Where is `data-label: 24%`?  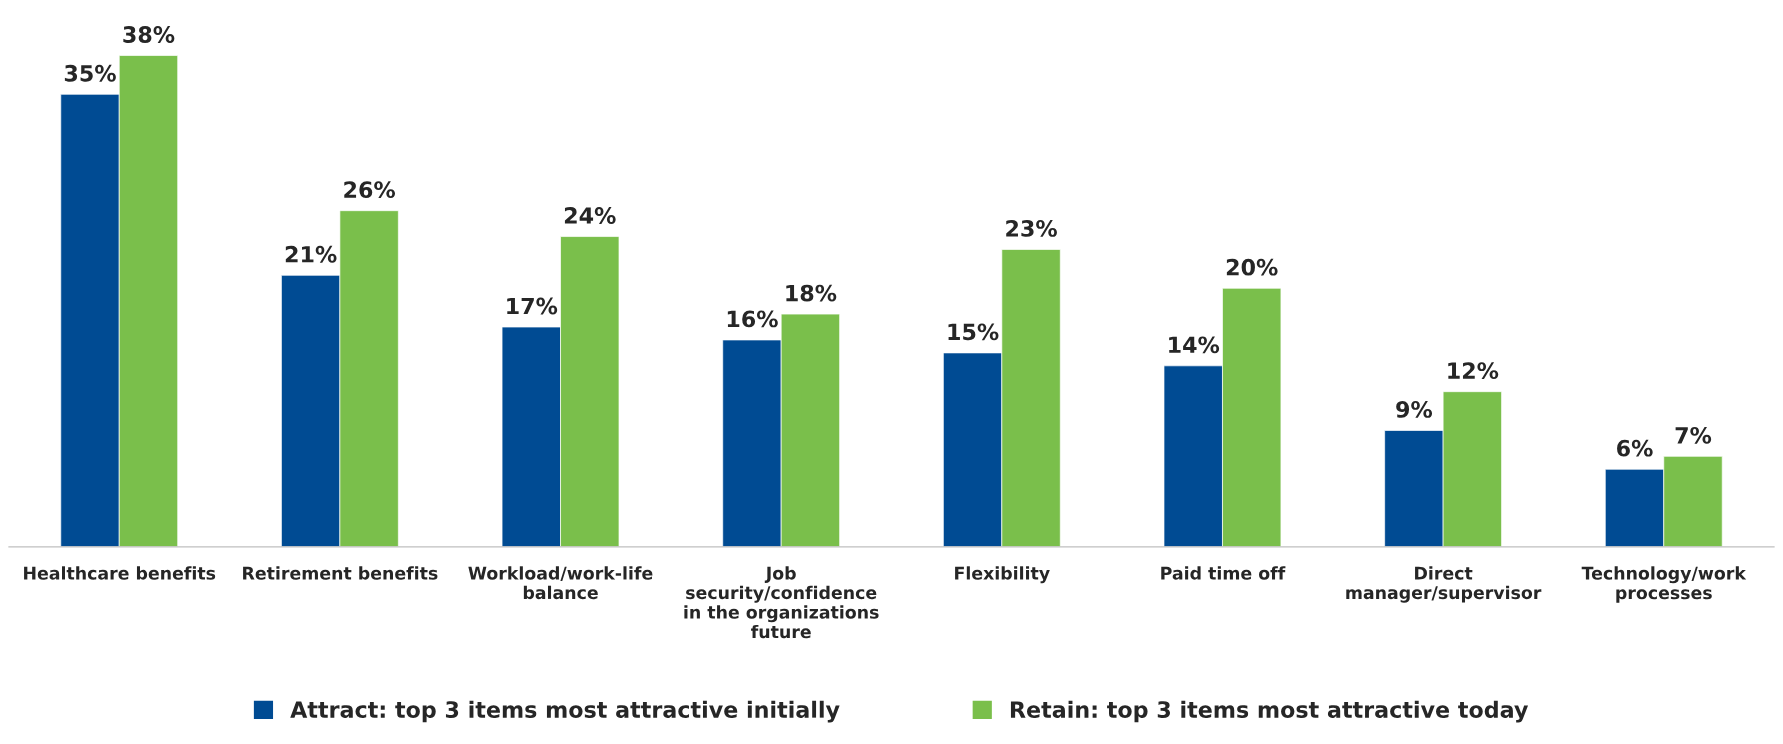
data-label: 24% is located at coordinates (590, 215).